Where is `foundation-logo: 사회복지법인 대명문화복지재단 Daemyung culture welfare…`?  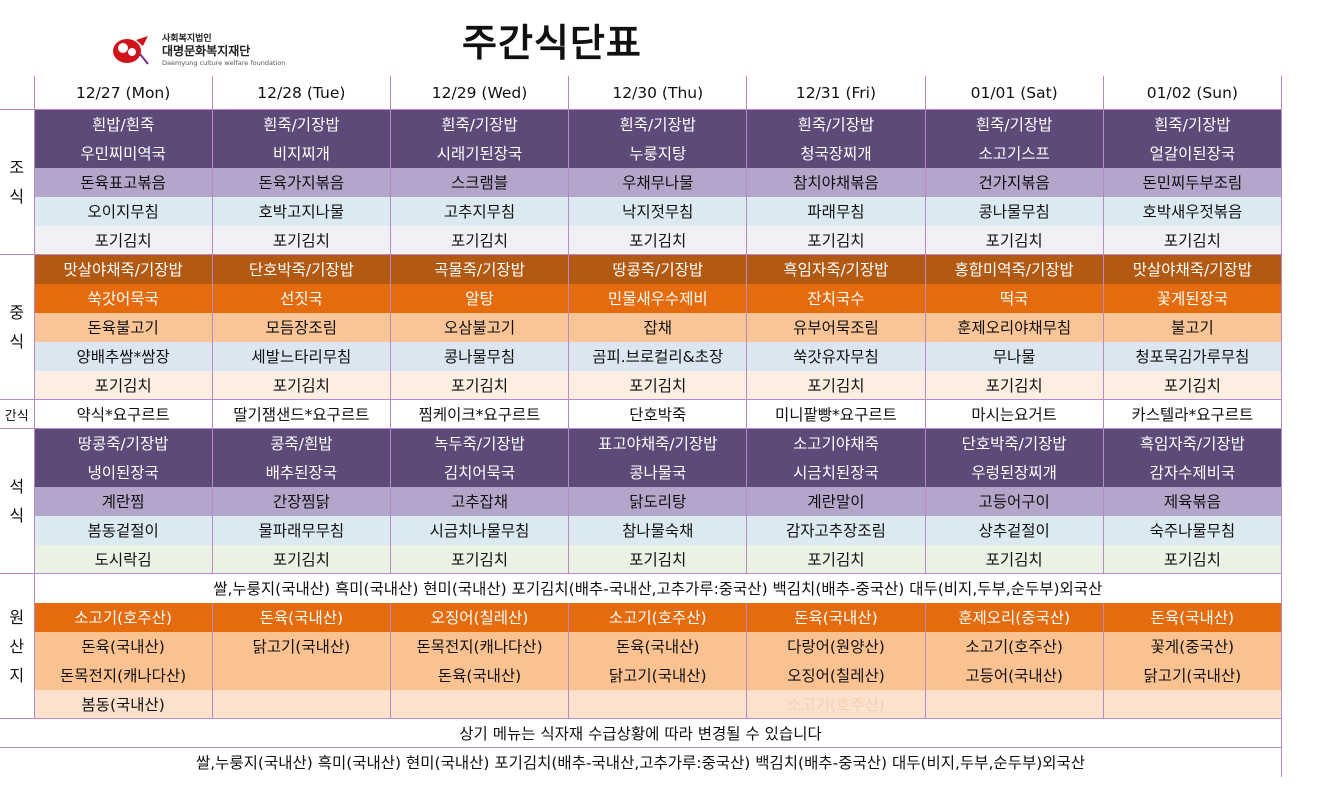
foundation-logo: 사회복지법인 대명문화복지재단 Daemyung culture welfare… is located at coordinates (197, 51).